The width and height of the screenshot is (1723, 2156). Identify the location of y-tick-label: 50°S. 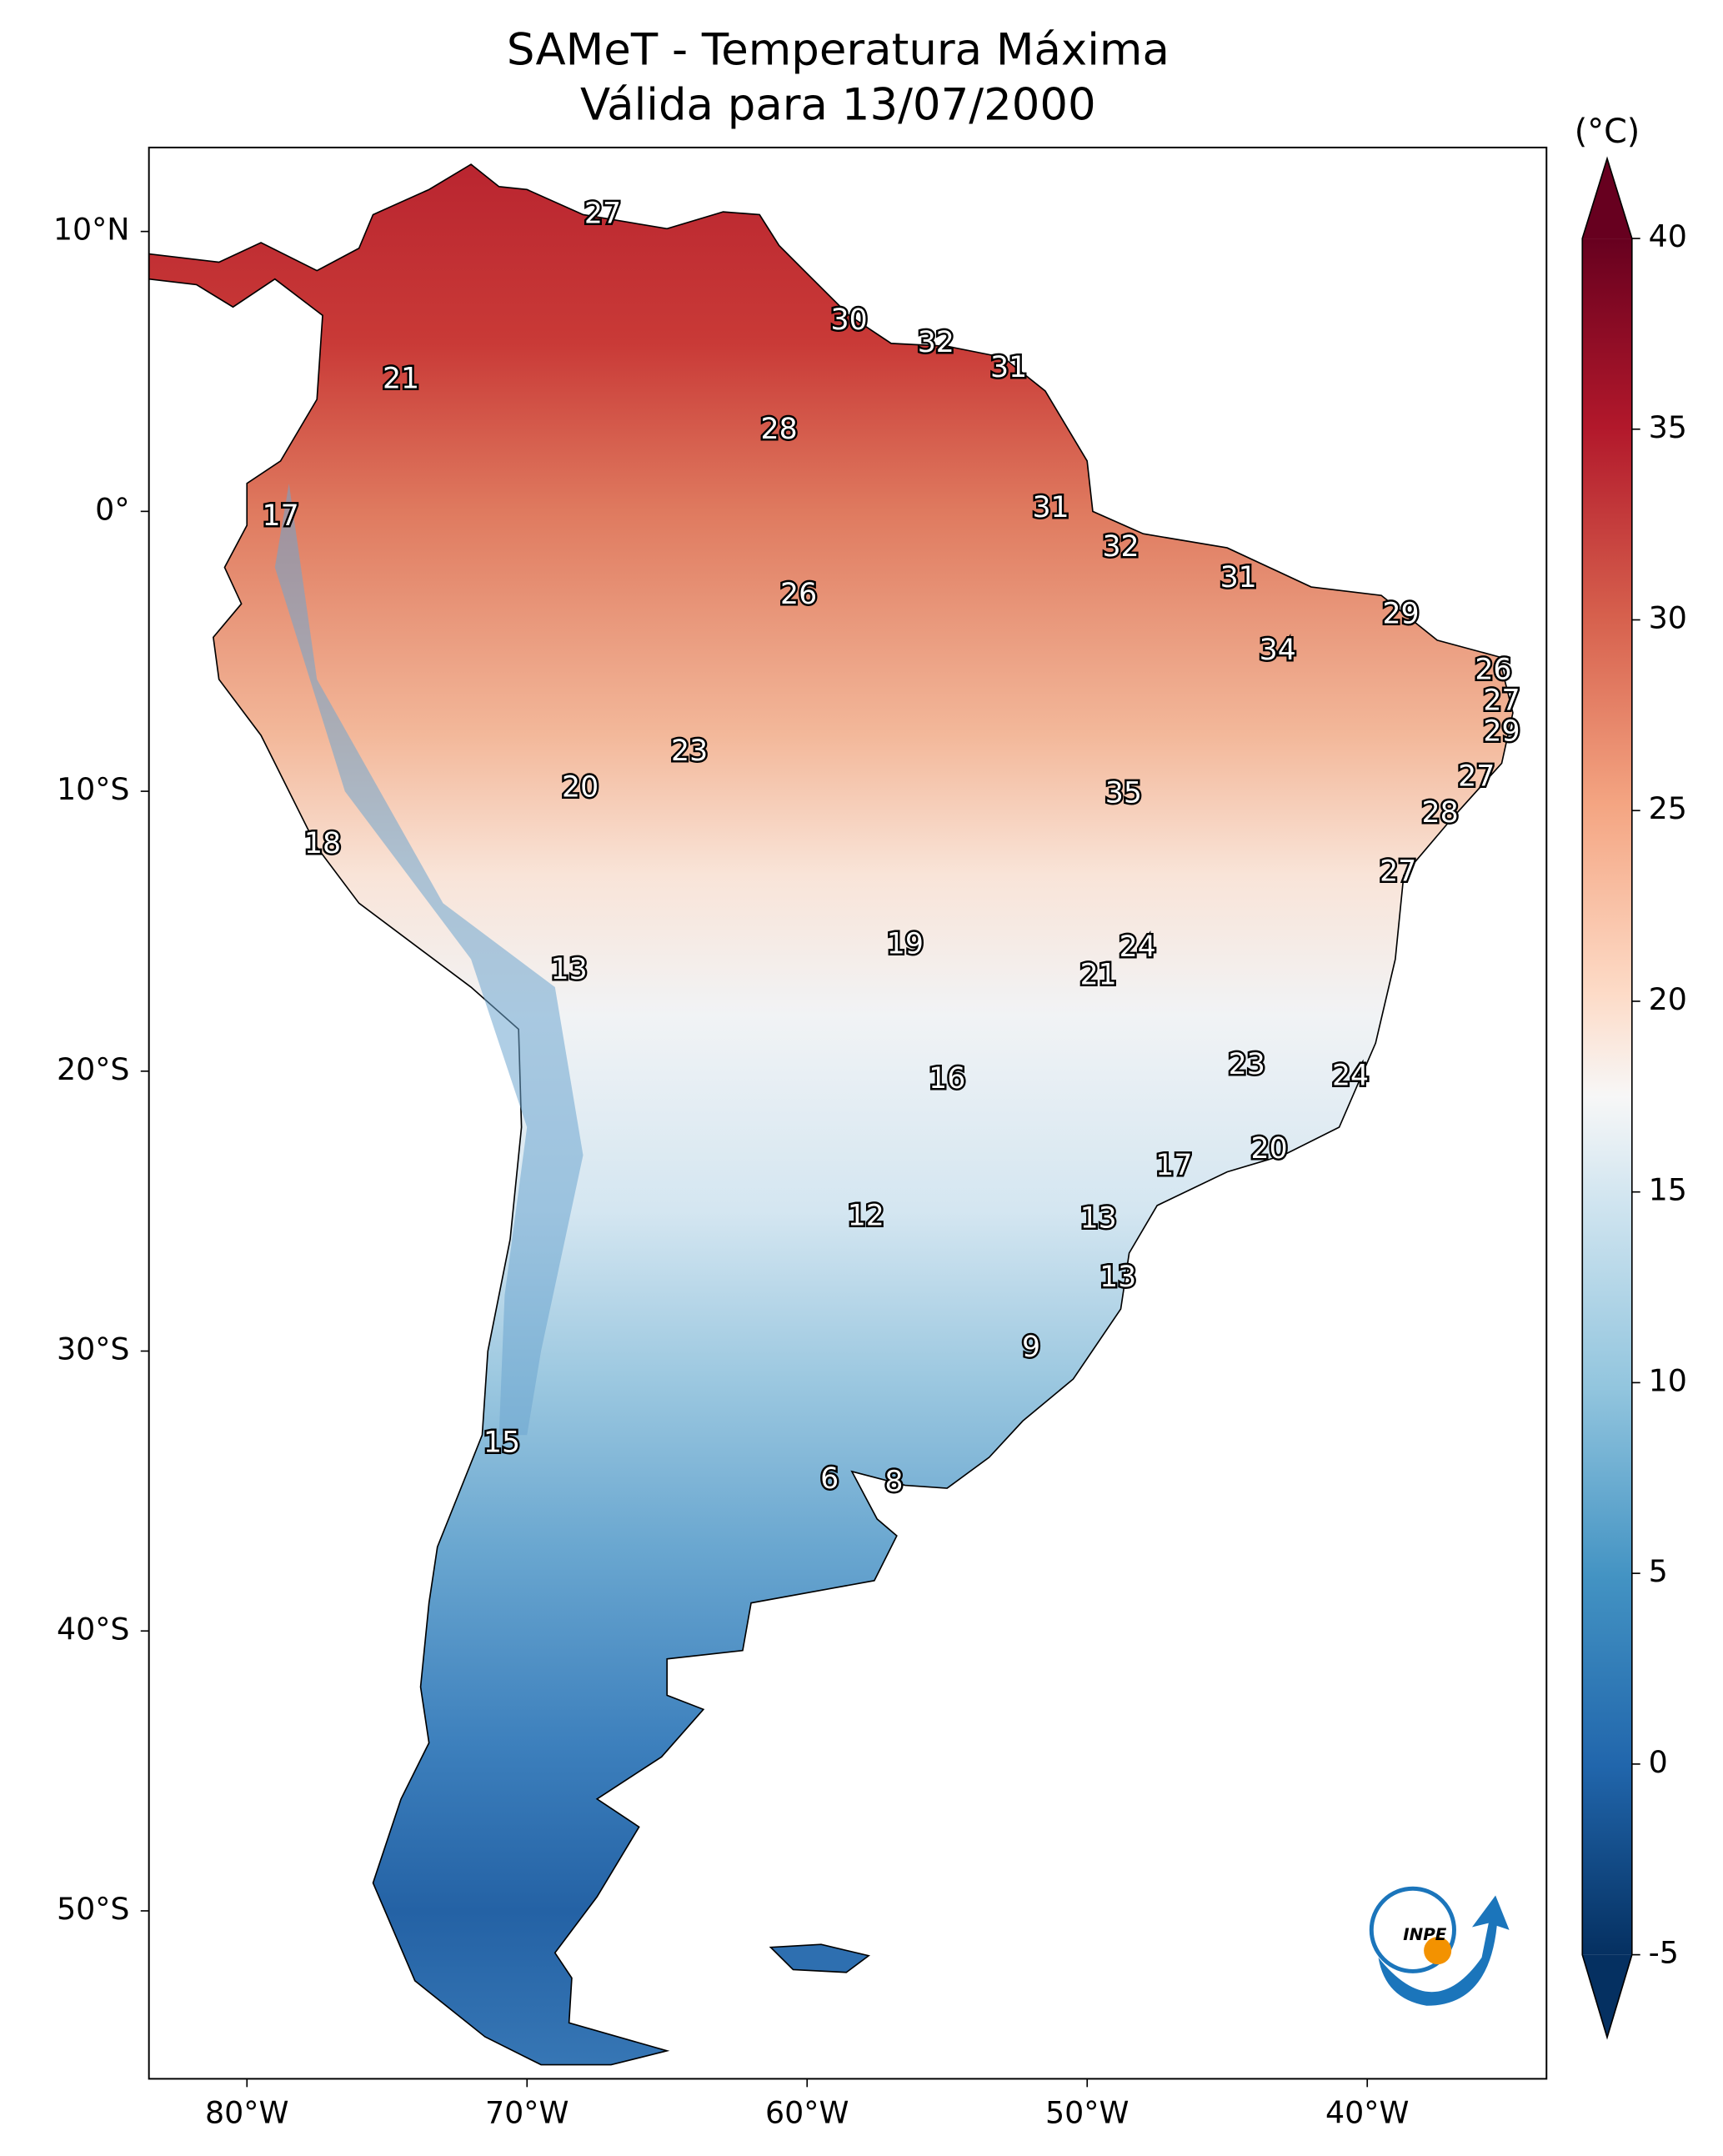
(93, 1909).